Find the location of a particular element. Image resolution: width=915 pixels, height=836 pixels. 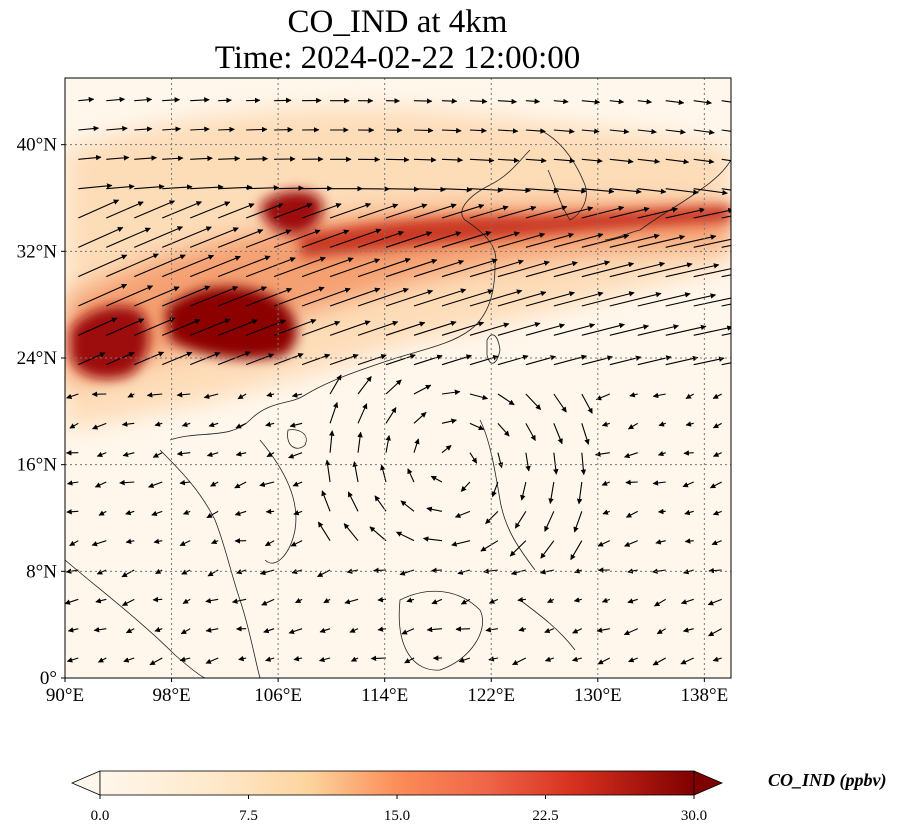

lat-tick-label: 8°N is located at coordinates (41, 571).